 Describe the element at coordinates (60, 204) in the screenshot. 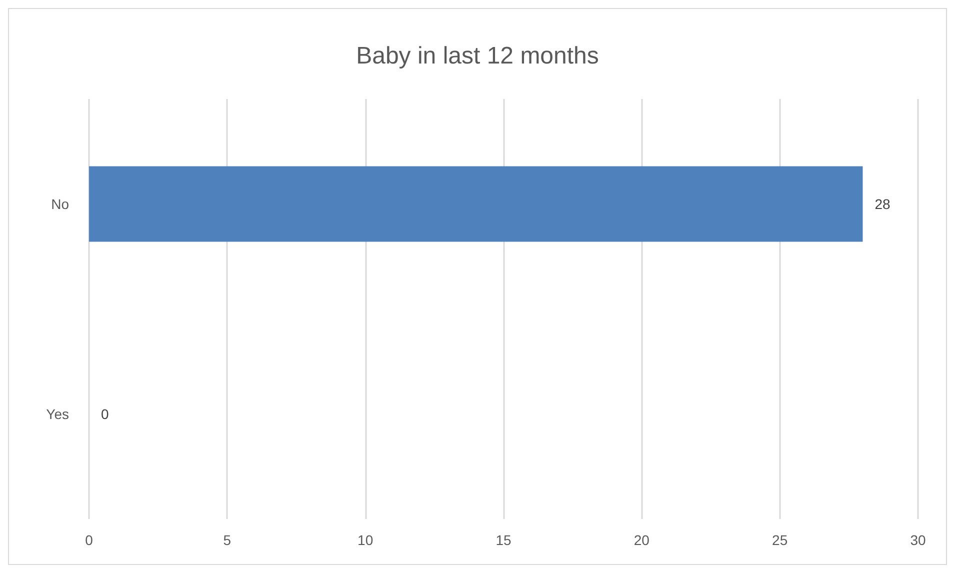

I see `y-tick-label: No` at that location.